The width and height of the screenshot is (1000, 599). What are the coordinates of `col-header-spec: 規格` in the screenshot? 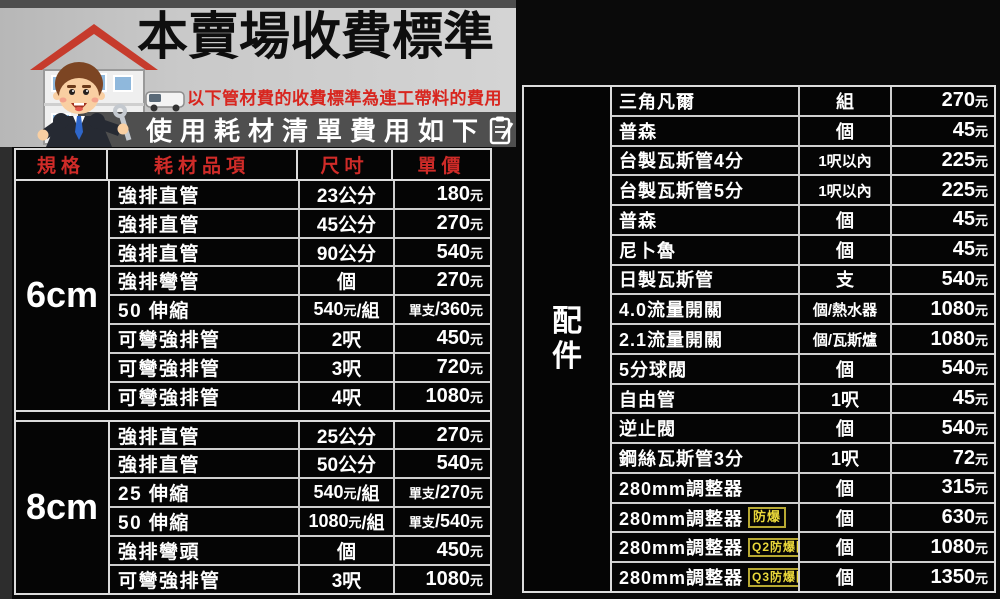 It's located at (62, 164).